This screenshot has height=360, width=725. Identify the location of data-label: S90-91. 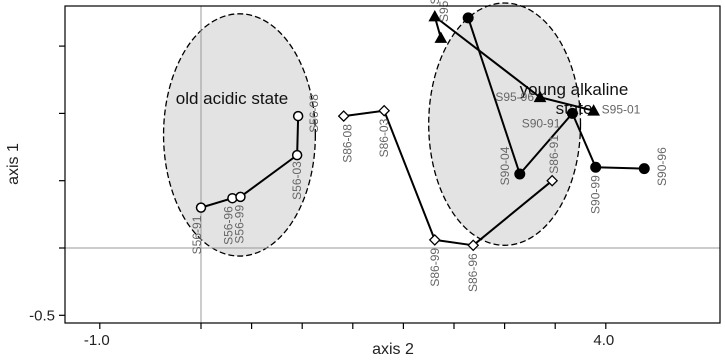
(541, 123).